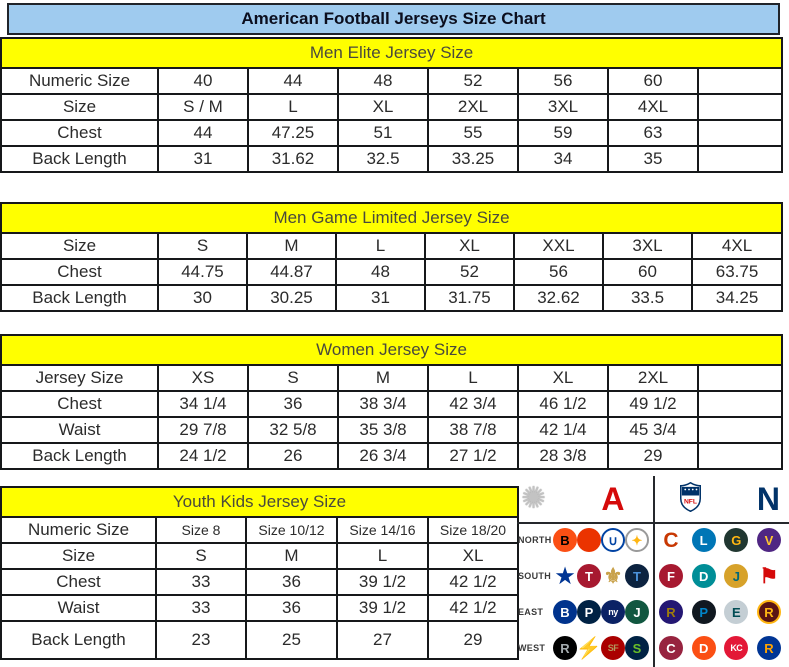 This screenshot has height=667, width=789. I want to click on value-cell: 2XL, so click(653, 378).